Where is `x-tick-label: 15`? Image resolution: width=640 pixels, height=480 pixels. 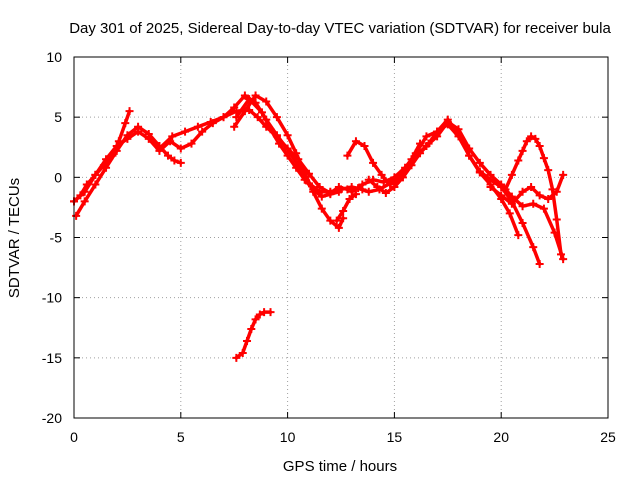
x-tick-label: 15 is located at coordinates (395, 437).